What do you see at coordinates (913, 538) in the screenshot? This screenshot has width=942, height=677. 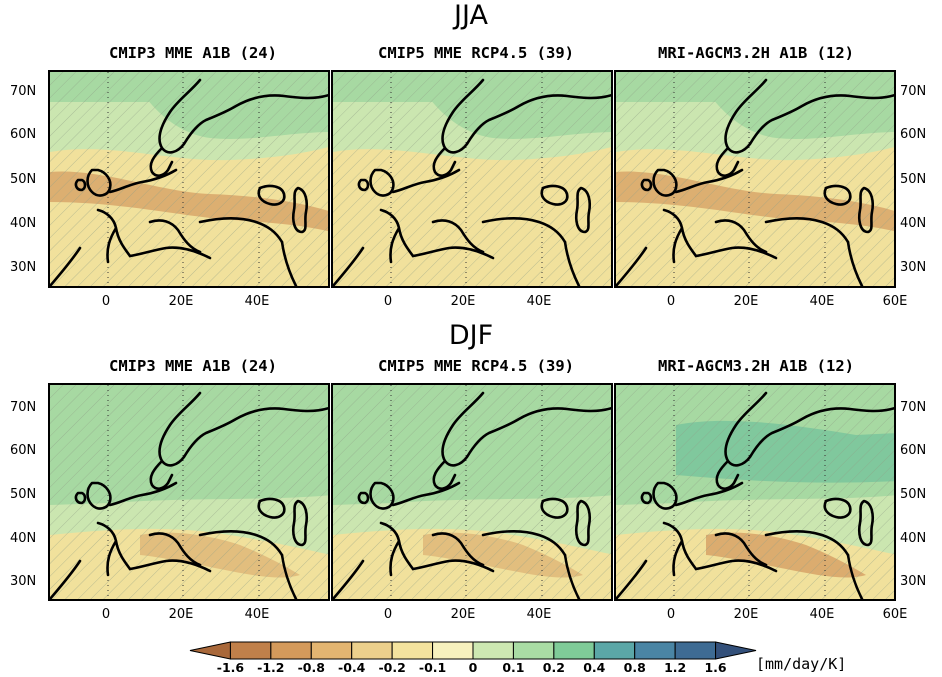 I see `lat-label-40n-right-djf: 40N` at bounding box center [913, 538].